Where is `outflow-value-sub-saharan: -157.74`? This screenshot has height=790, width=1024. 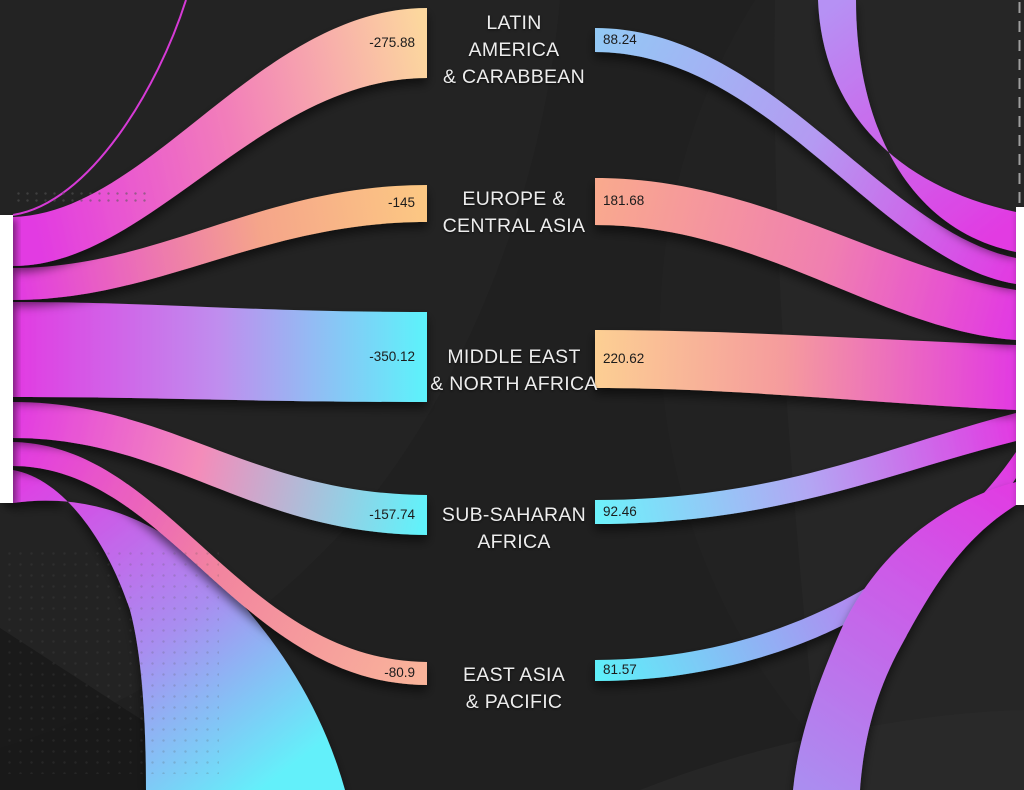
outflow-value-sub-saharan: -157.74 is located at coordinates (392, 514).